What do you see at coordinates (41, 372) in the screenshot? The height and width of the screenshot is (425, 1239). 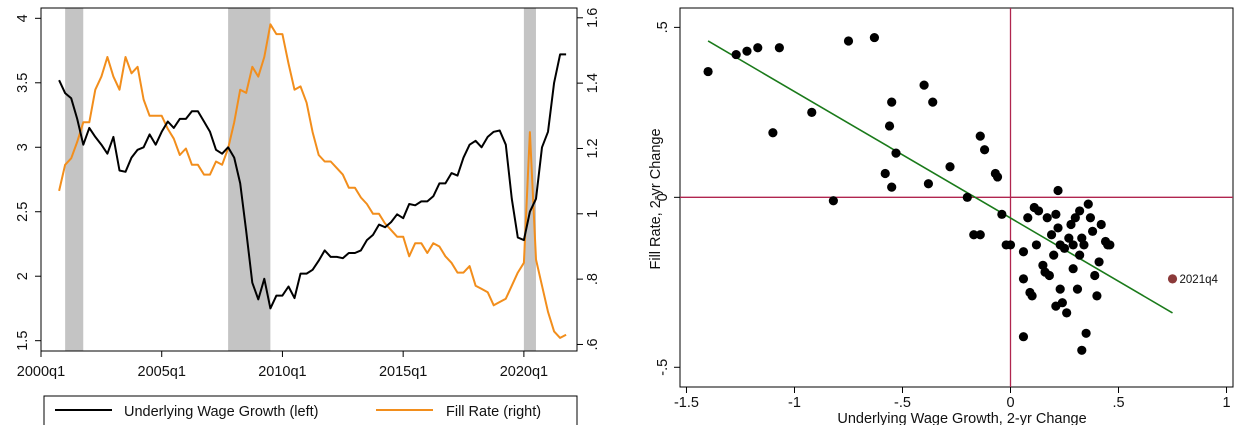 I see `x-tick-label: 2000q1` at bounding box center [41, 372].